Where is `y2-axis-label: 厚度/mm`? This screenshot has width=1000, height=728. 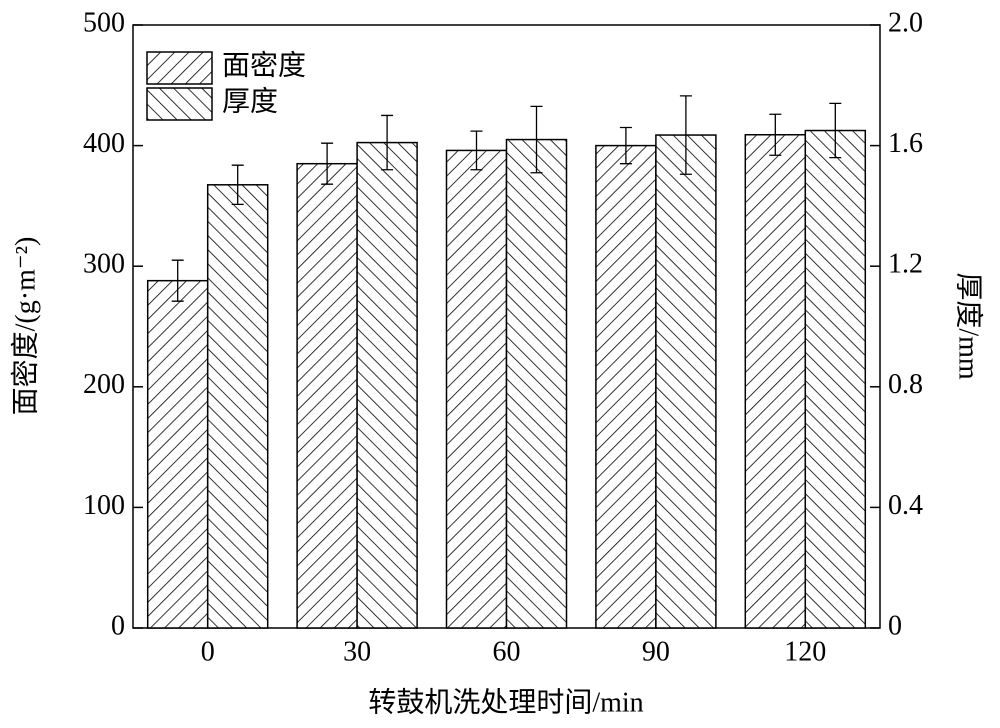 y2-axis-label: 厚度/mm is located at coordinates (969, 326).